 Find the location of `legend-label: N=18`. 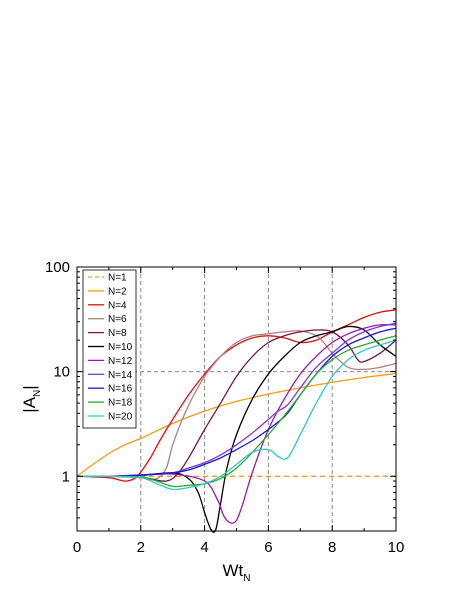

legend-label: N=18 is located at coordinates (120, 403).